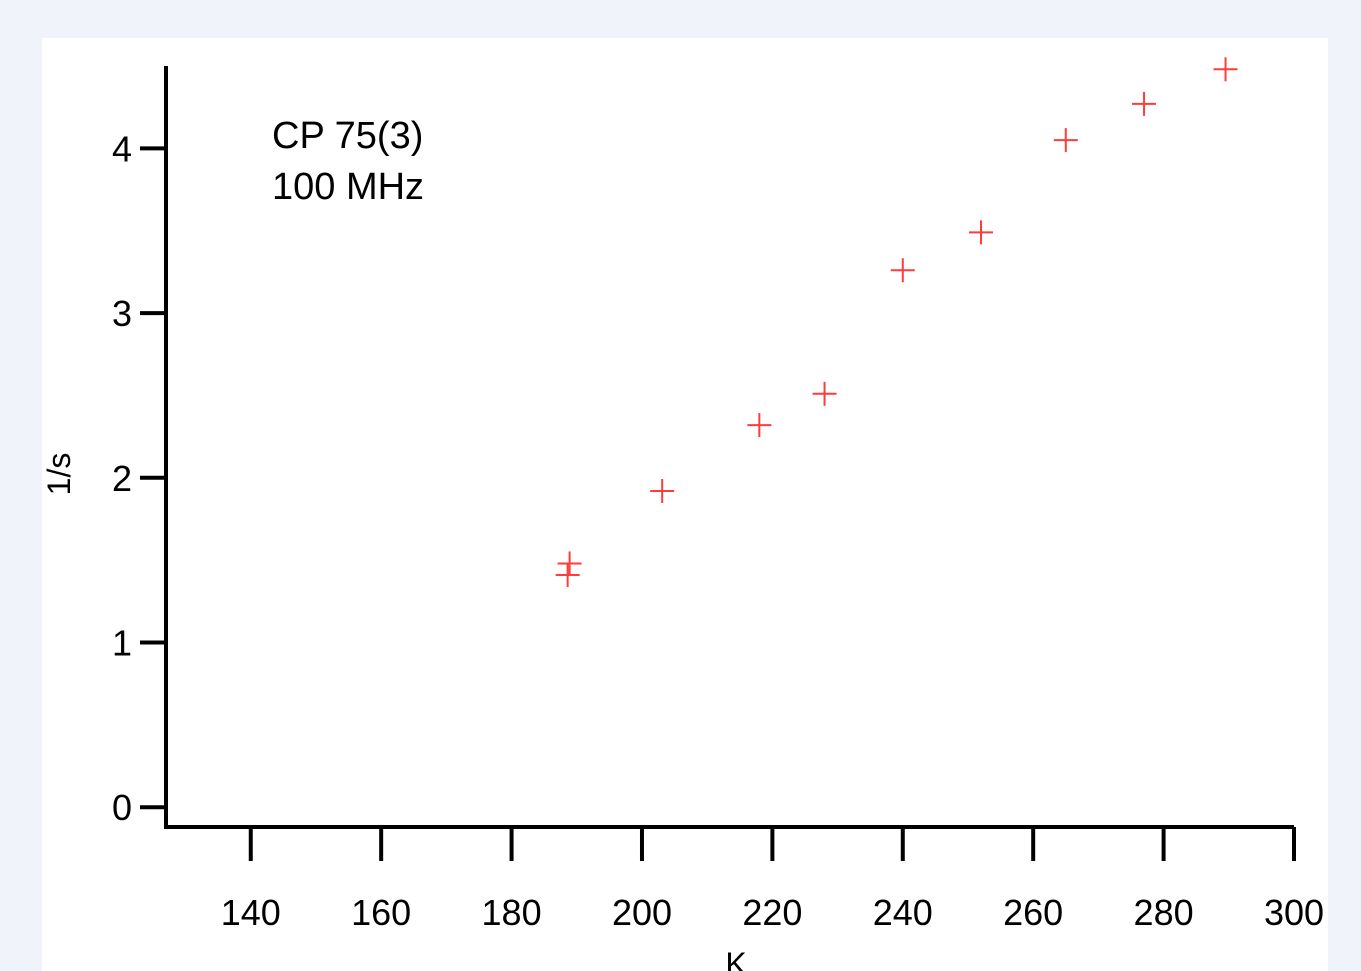 The width and height of the screenshot is (1361, 971). I want to click on x-tick-label: 180, so click(512, 912).